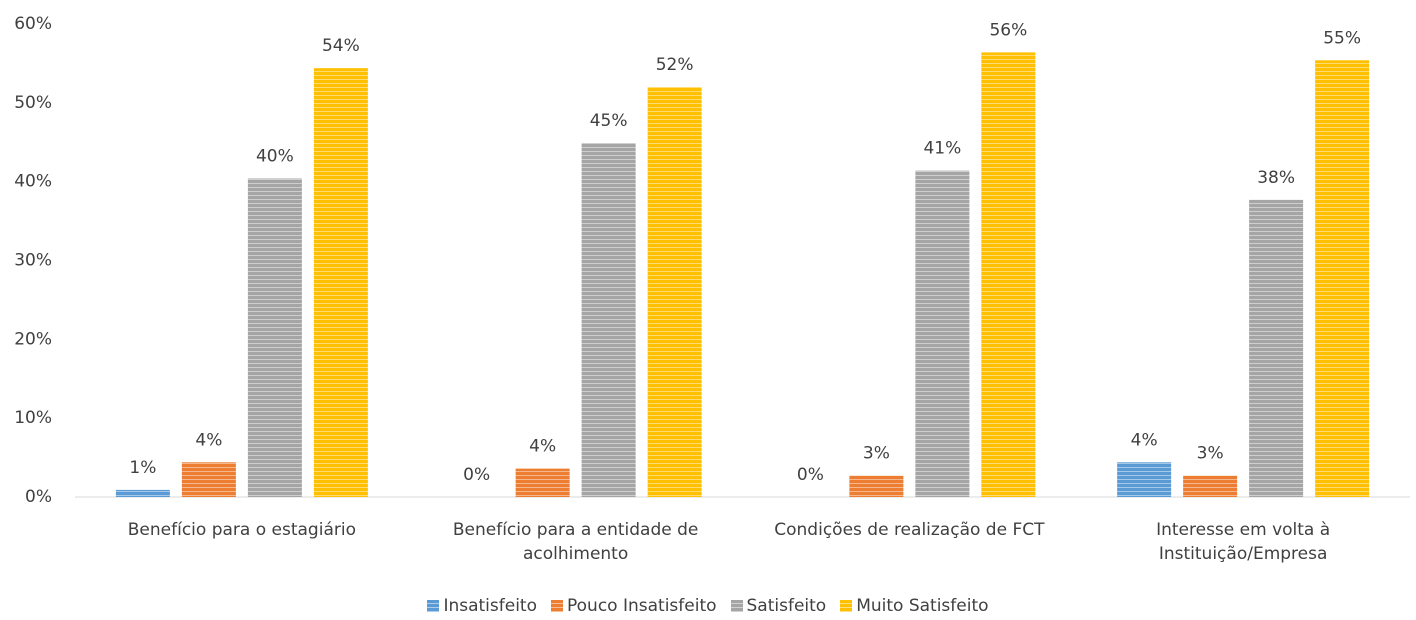  I want to click on value-label: 52%, so click(675, 65).